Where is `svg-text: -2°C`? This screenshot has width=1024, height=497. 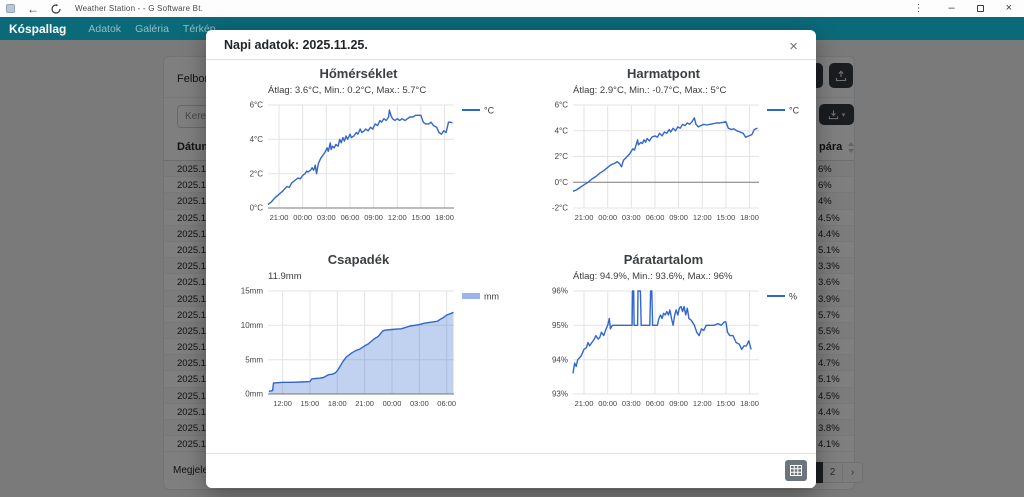
svg-text: -2°C is located at coordinates (560, 208).